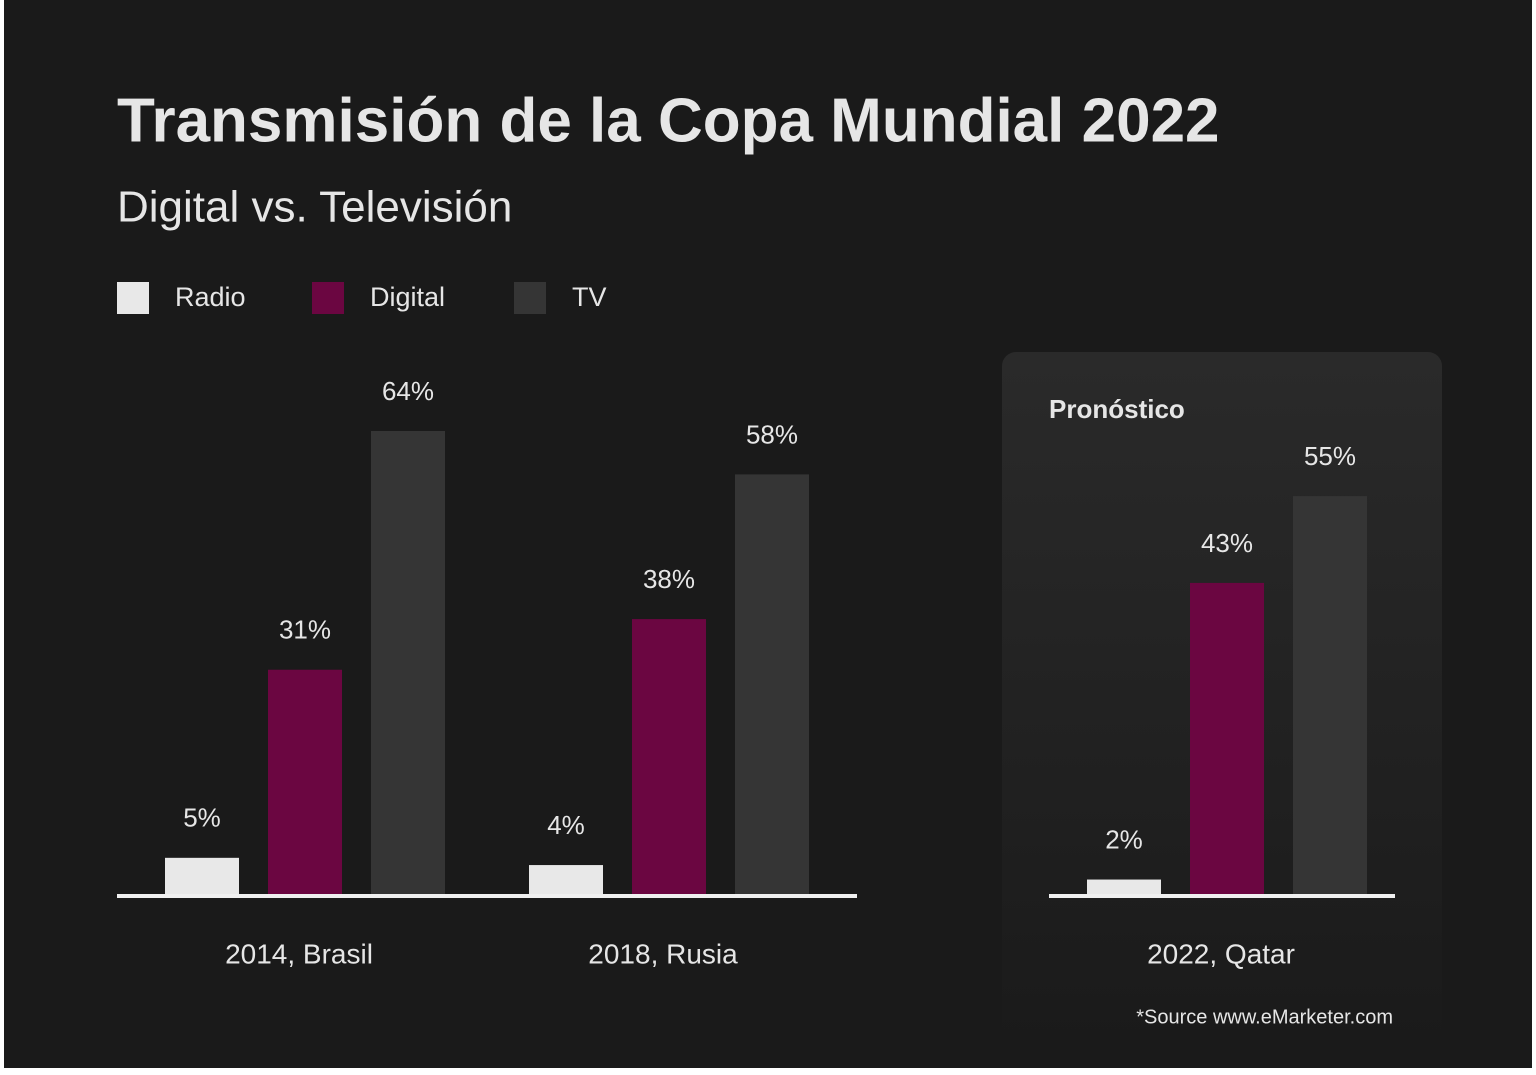 This screenshot has width=1536, height=1075. Describe the element at coordinates (668, 120) in the screenshot. I see `chart-title: Transmisión de la Copa Mundial 2022` at that location.